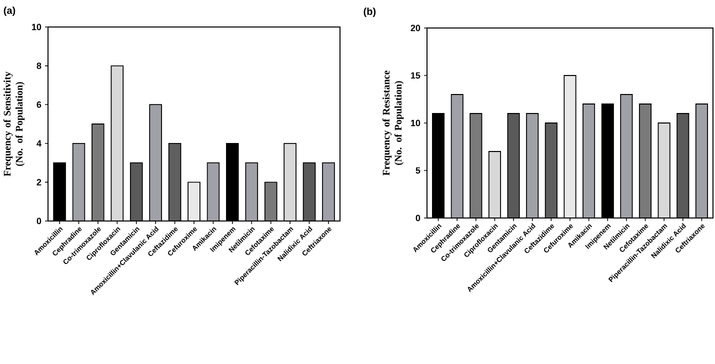 This screenshot has height=364, width=715. What do you see at coordinates (370, 12) in the screenshot?
I see `chart-title: (b)` at bounding box center [370, 12].